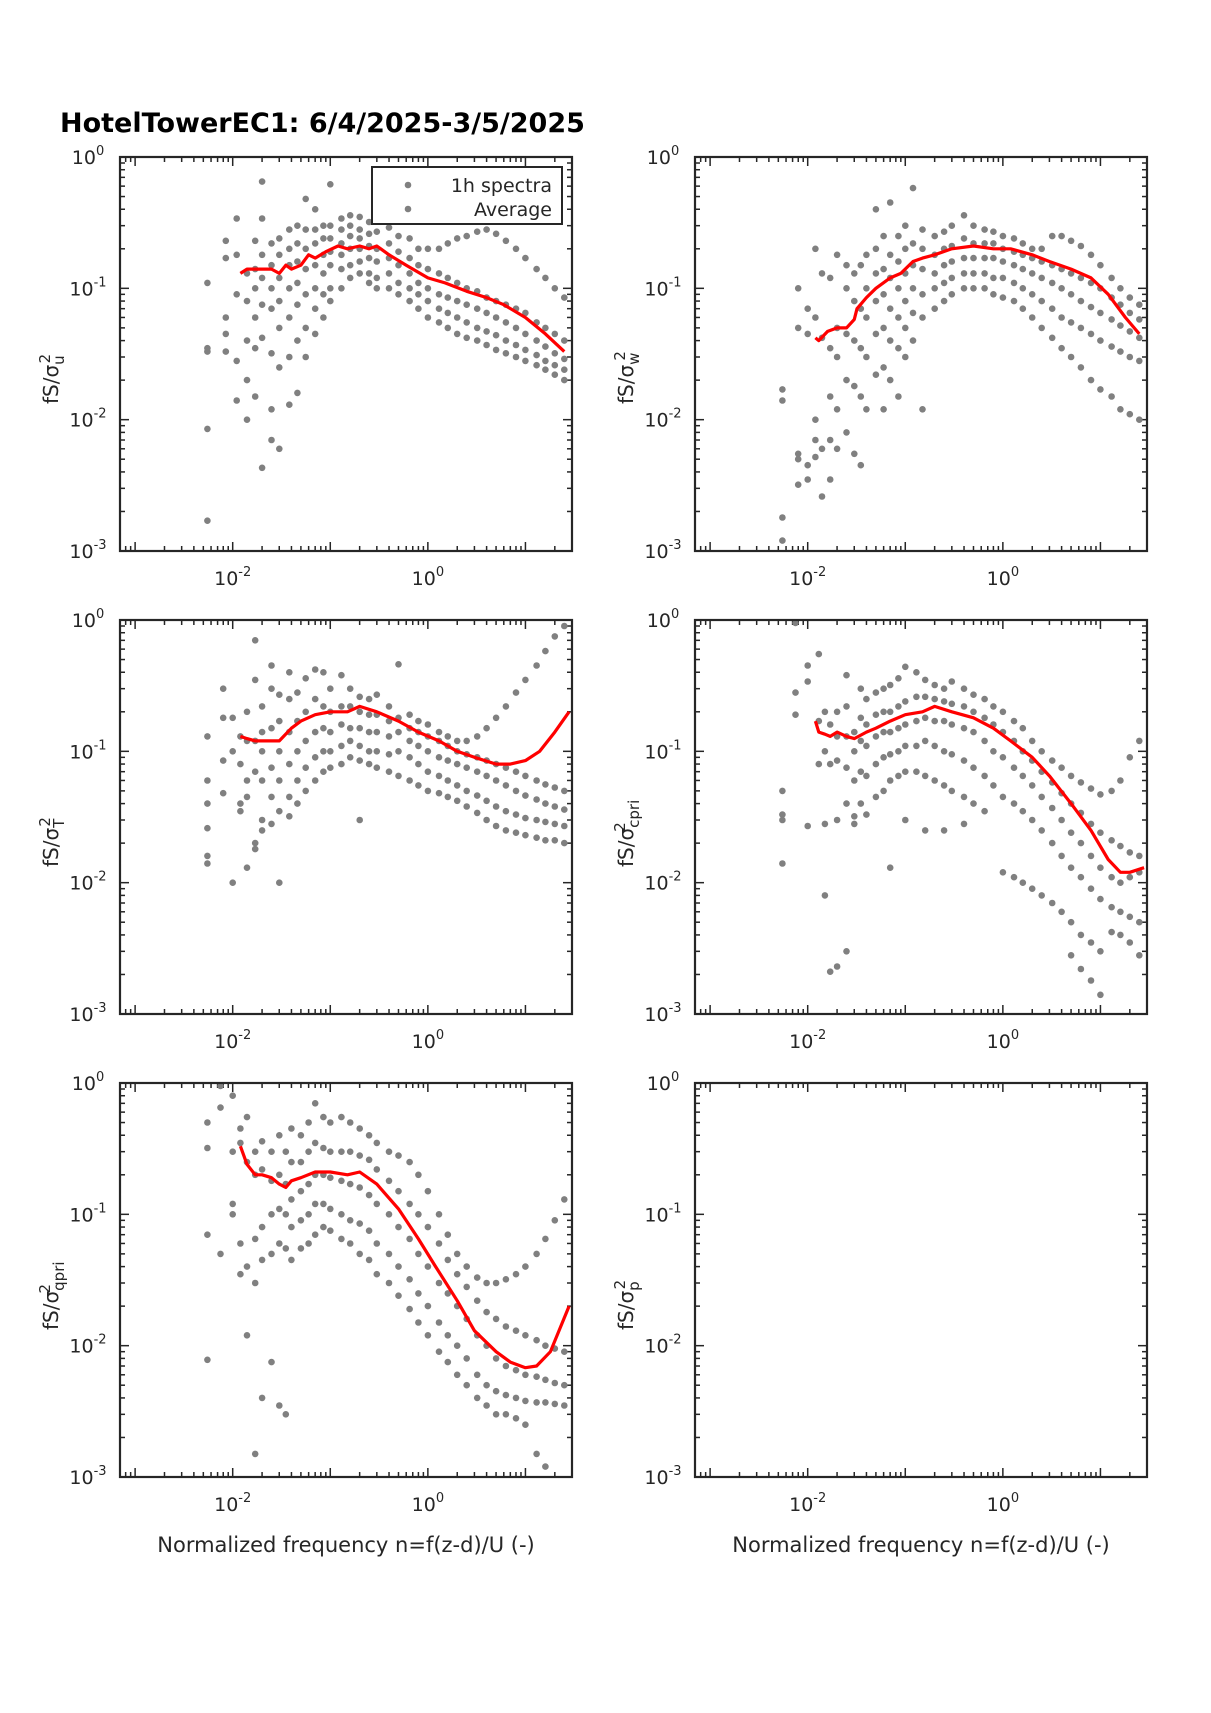  What do you see at coordinates (87, 419) in the screenshot?
I see `y-tick-label: 10⁻²` at bounding box center [87, 419].